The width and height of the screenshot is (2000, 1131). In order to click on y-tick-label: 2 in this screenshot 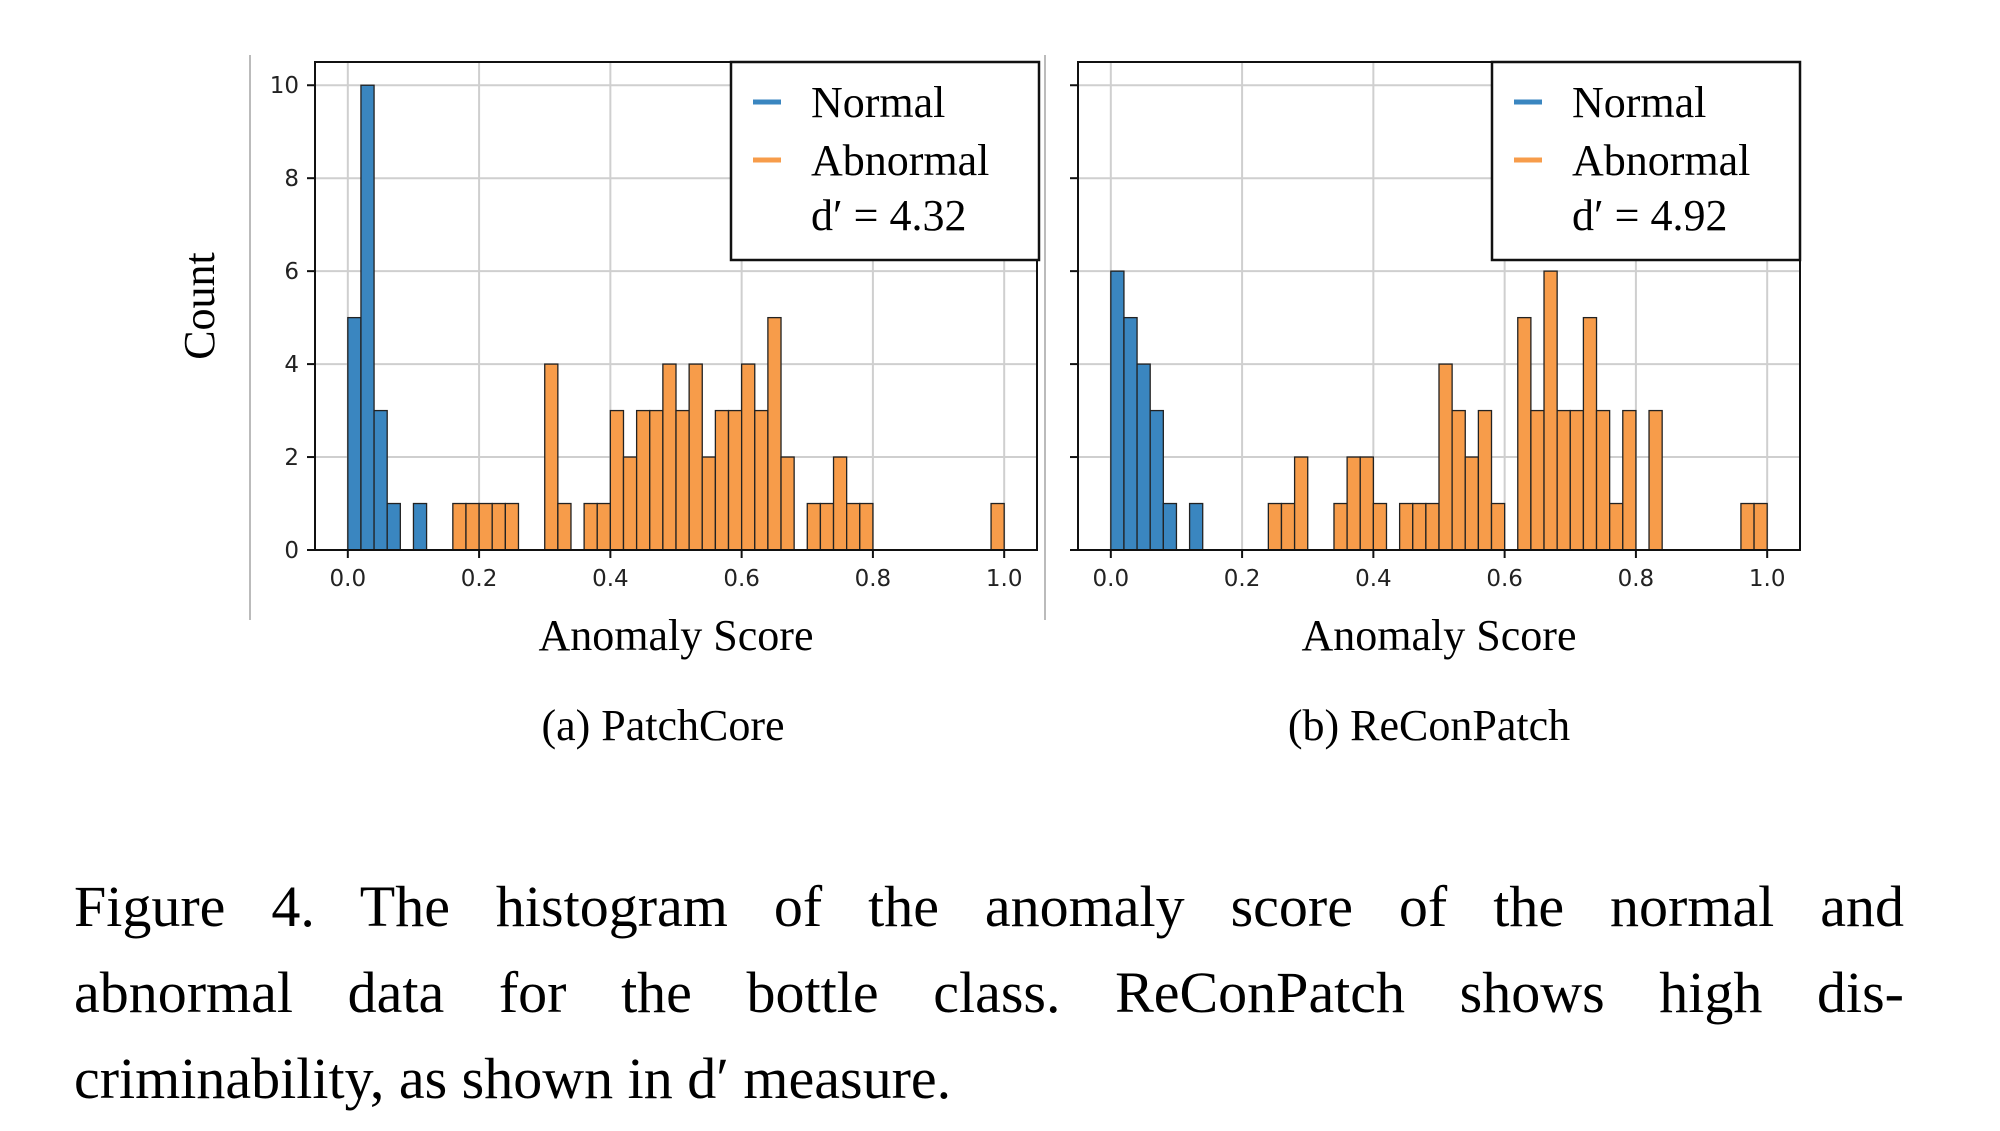, I will do `click(291, 458)`.